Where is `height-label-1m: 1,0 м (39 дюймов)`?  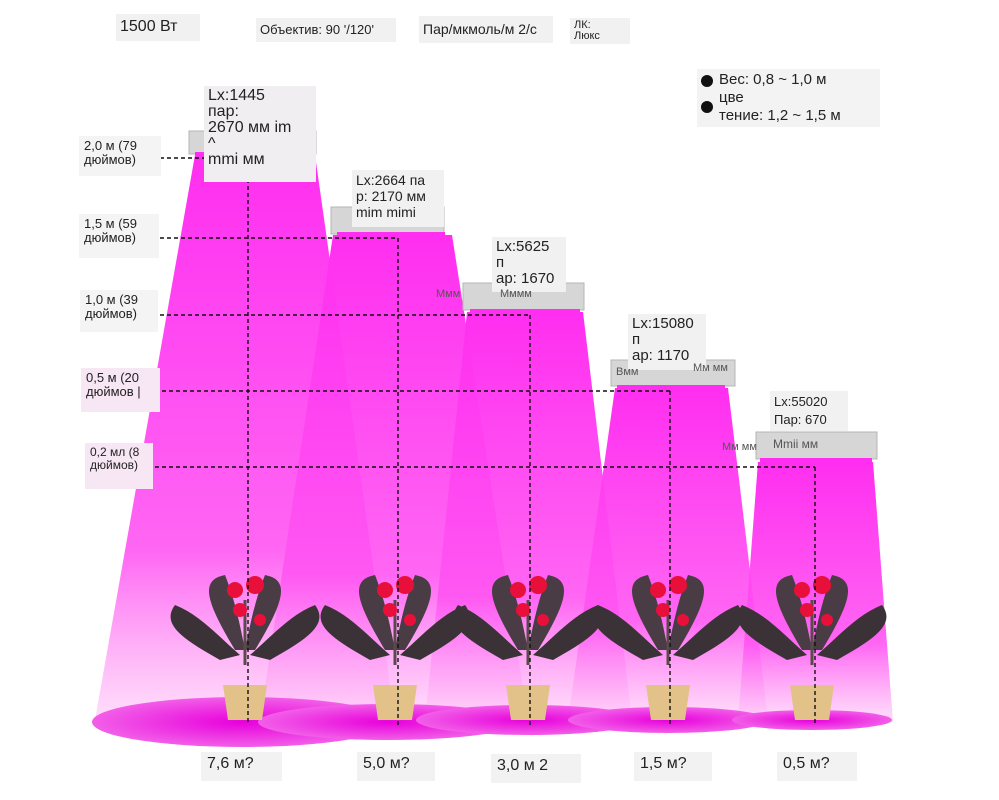 height-label-1m: 1,0 м (39 дюймов) is located at coordinates (119, 311).